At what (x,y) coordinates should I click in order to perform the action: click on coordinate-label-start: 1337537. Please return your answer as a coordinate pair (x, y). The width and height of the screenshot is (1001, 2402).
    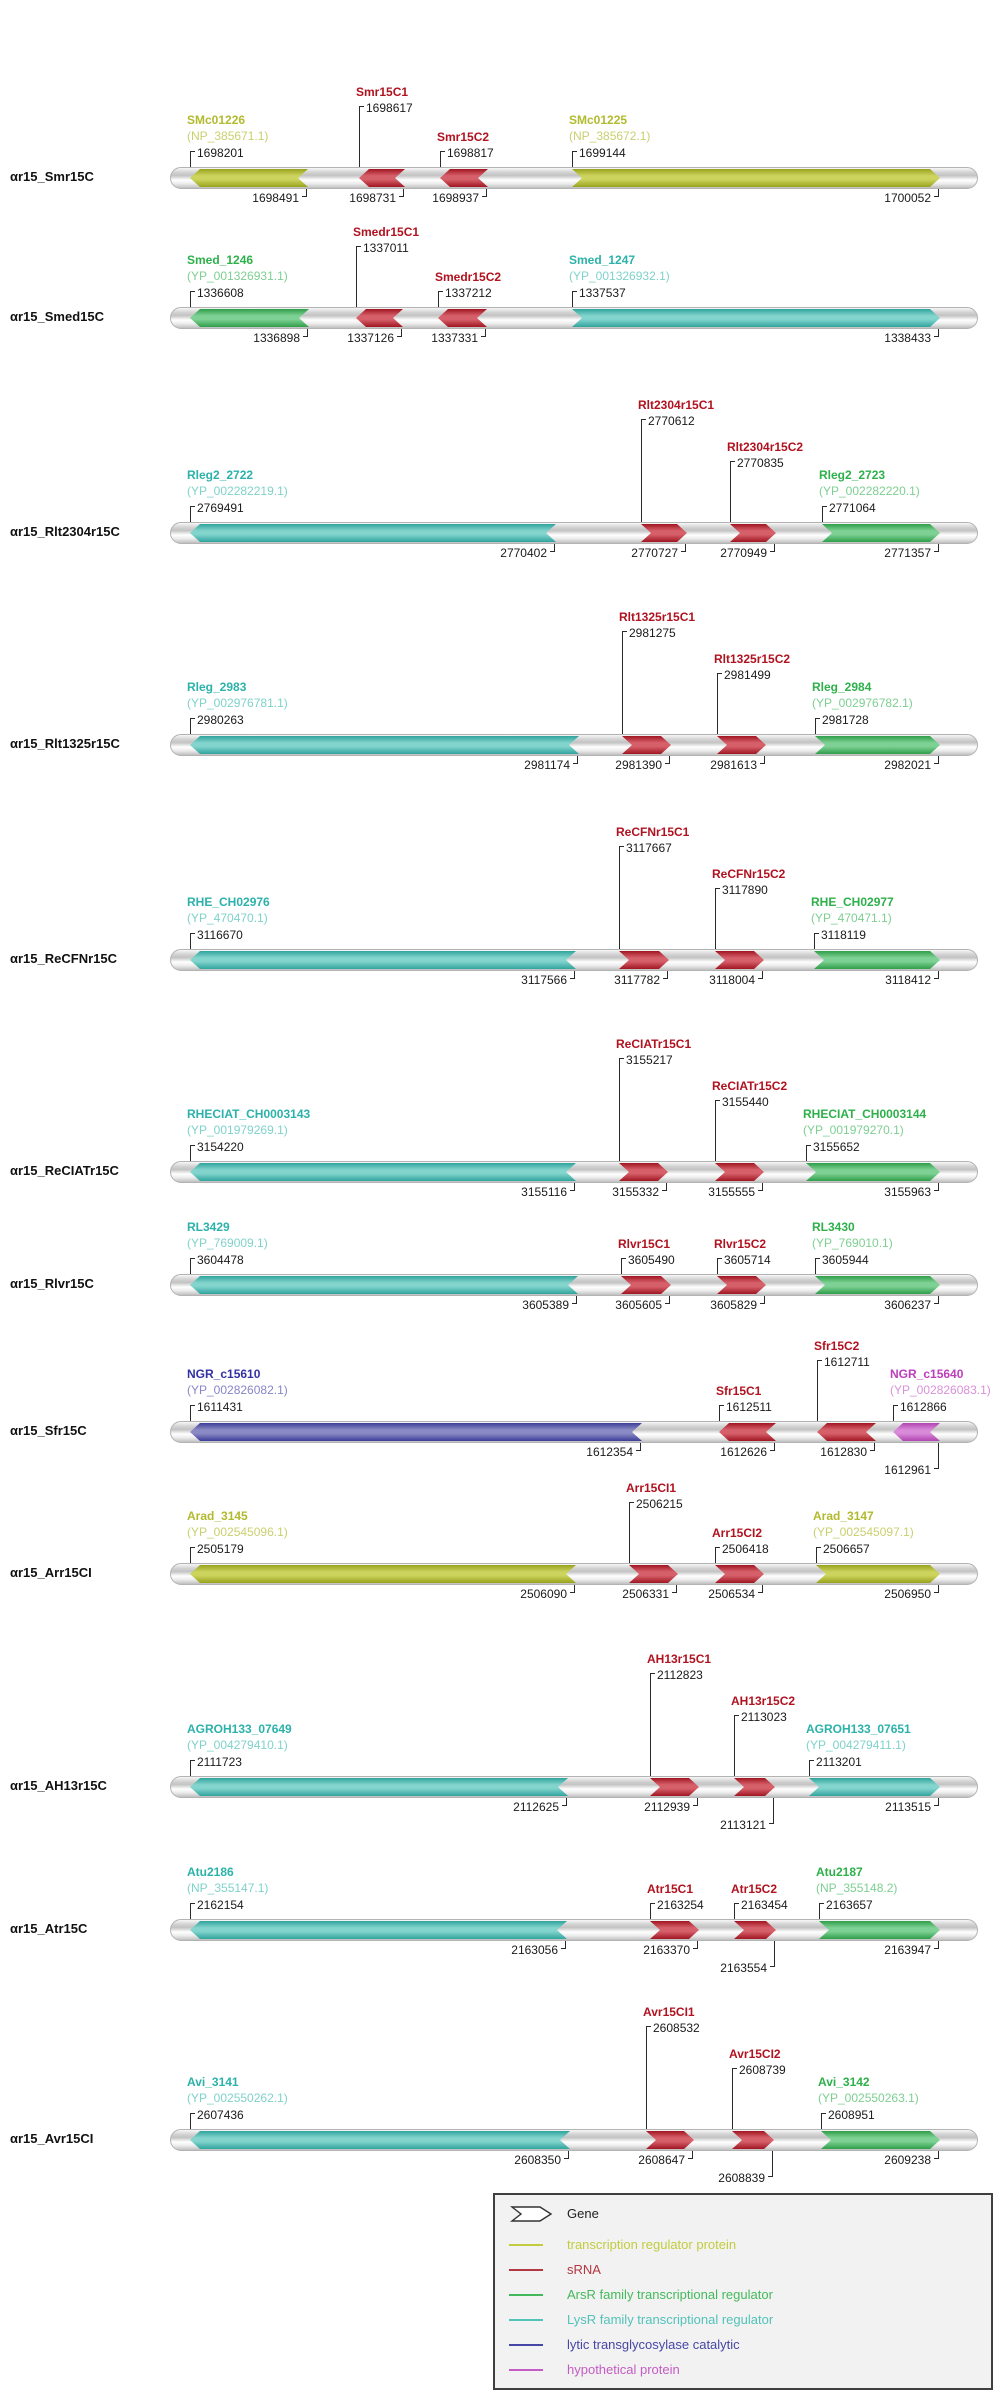
    Looking at the image, I should click on (602, 293).